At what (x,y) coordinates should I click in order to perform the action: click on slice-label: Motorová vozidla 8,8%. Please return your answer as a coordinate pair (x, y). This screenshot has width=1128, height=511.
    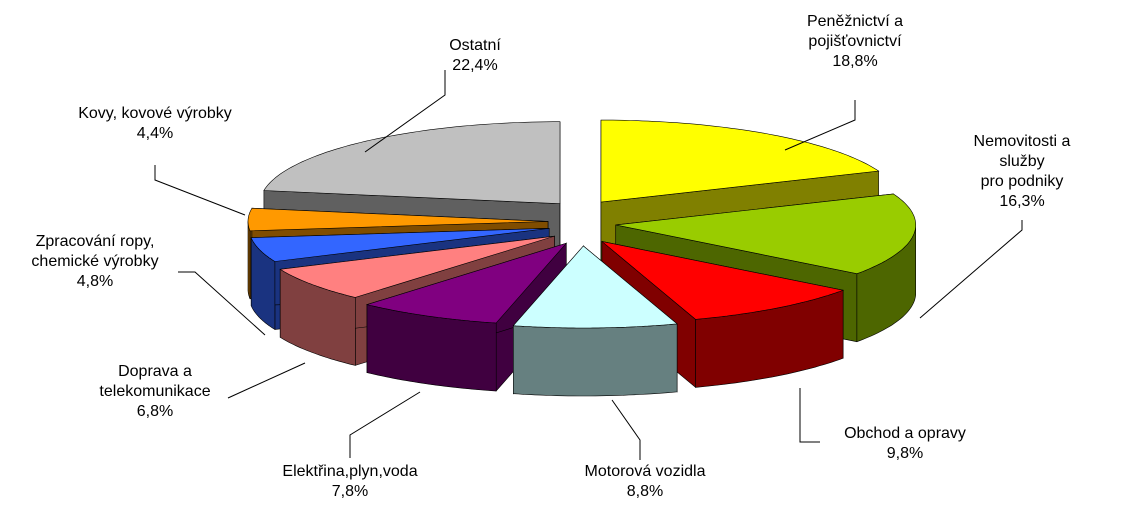
    Looking at the image, I should click on (645, 482).